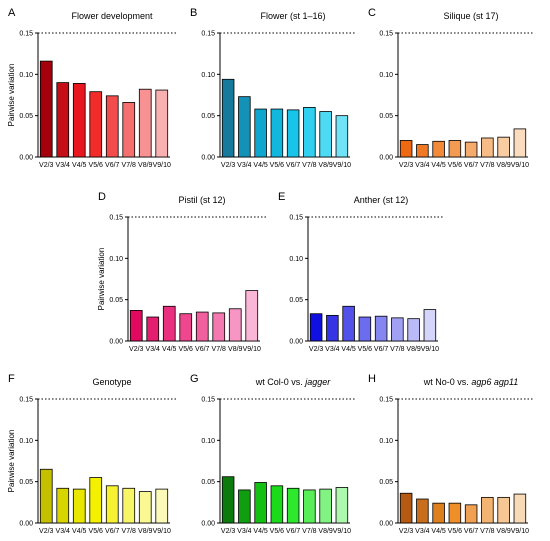  I want to click on panel-letter: E, so click(281, 197).